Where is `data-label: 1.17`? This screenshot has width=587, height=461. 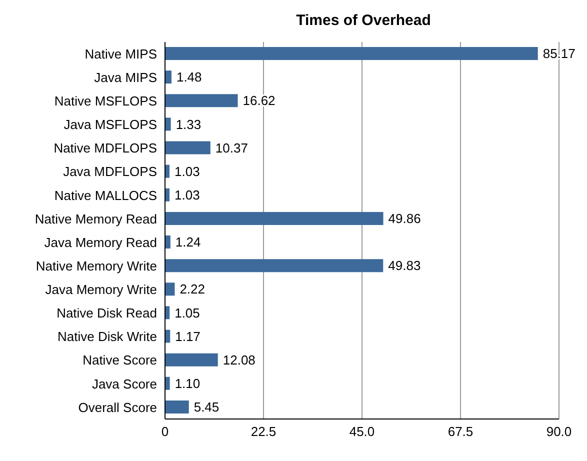 data-label: 1.17 is located at coordinates (187, 336).